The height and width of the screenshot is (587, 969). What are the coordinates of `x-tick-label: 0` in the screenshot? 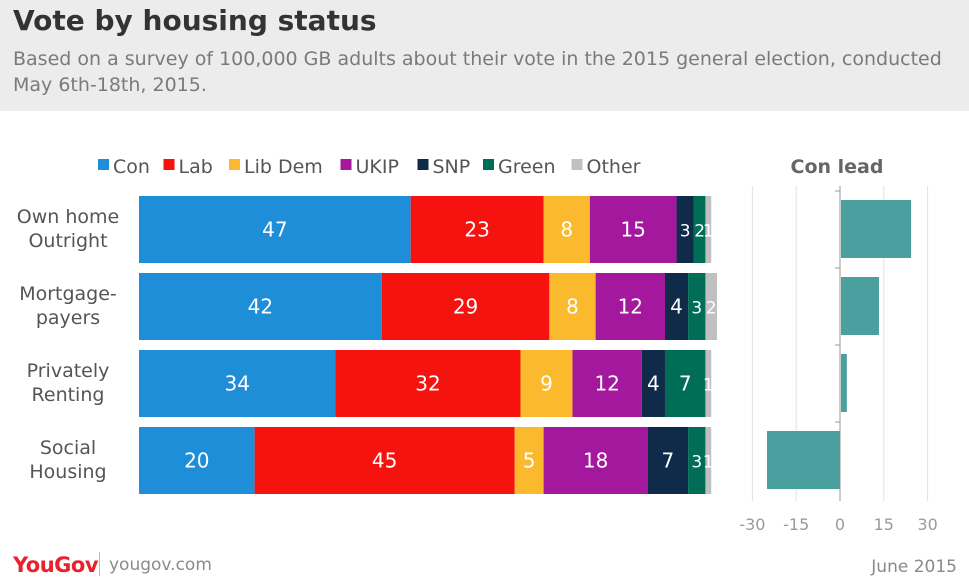 It's located at (840, 524).